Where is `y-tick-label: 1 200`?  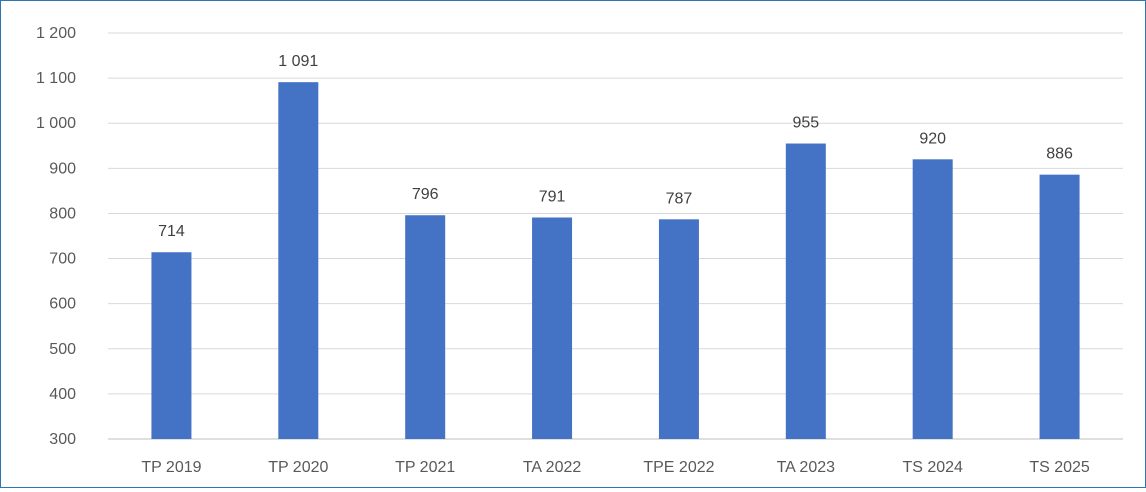
y-tick-label: 1 200 is located at coordinates (56, 33).